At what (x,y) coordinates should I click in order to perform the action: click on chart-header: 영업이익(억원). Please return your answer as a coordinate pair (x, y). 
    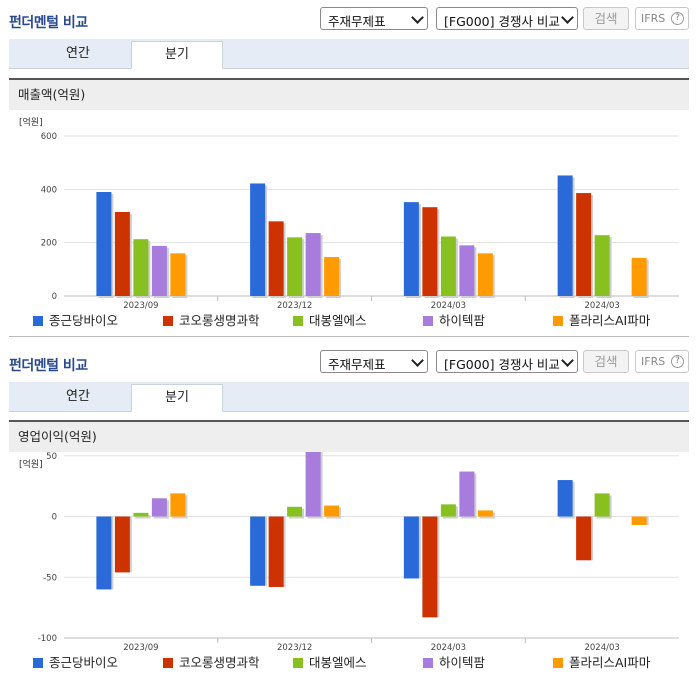
    Looking at the image, I should click on (349, 436).